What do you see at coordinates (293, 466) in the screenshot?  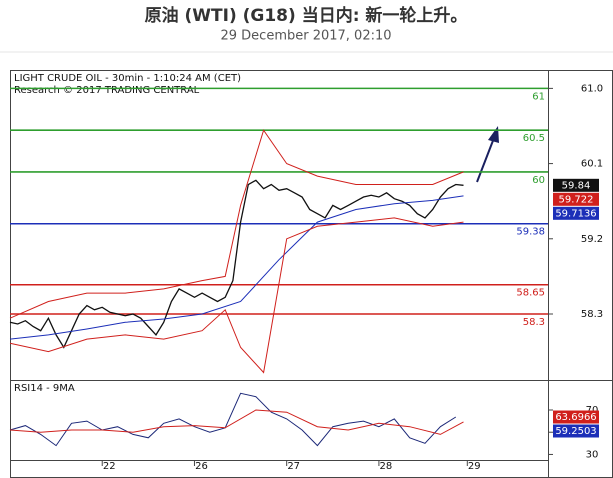 I see `x-tick-label: 27` at bounding box center [293, 466].